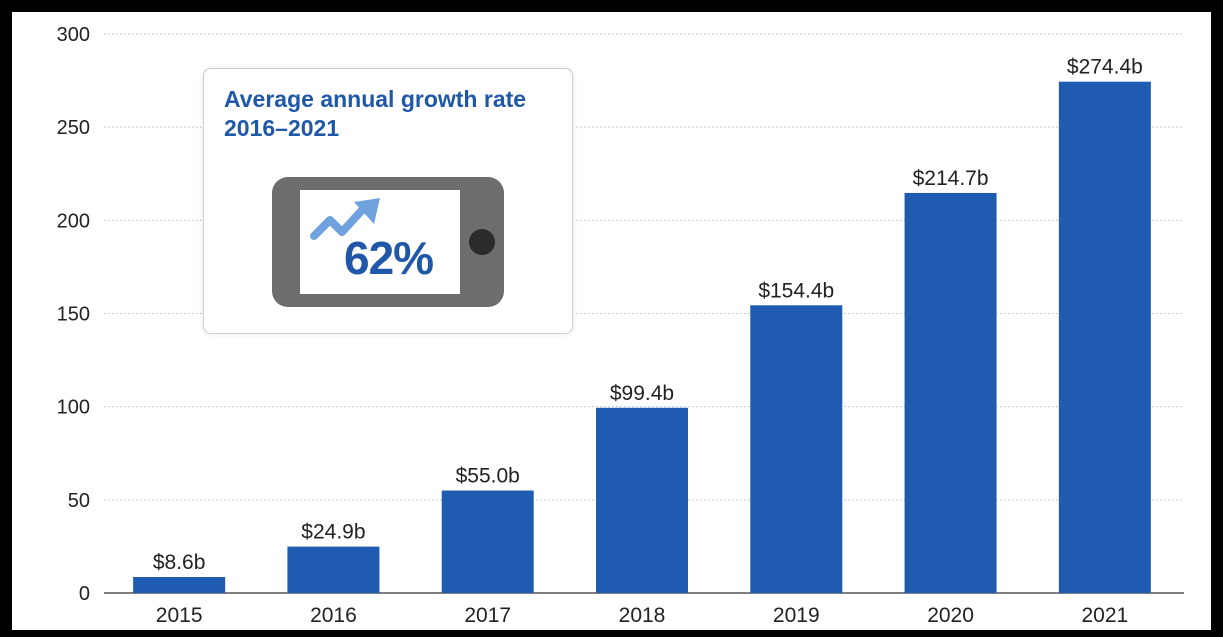 Image resolution: width=1223 pixels, height=637 pixels. What do you see at coordinates (375, 113) in the screenshot?
I see `callout-title: Average annual growth rate 2016–2021` at bounding box center [375, 113].